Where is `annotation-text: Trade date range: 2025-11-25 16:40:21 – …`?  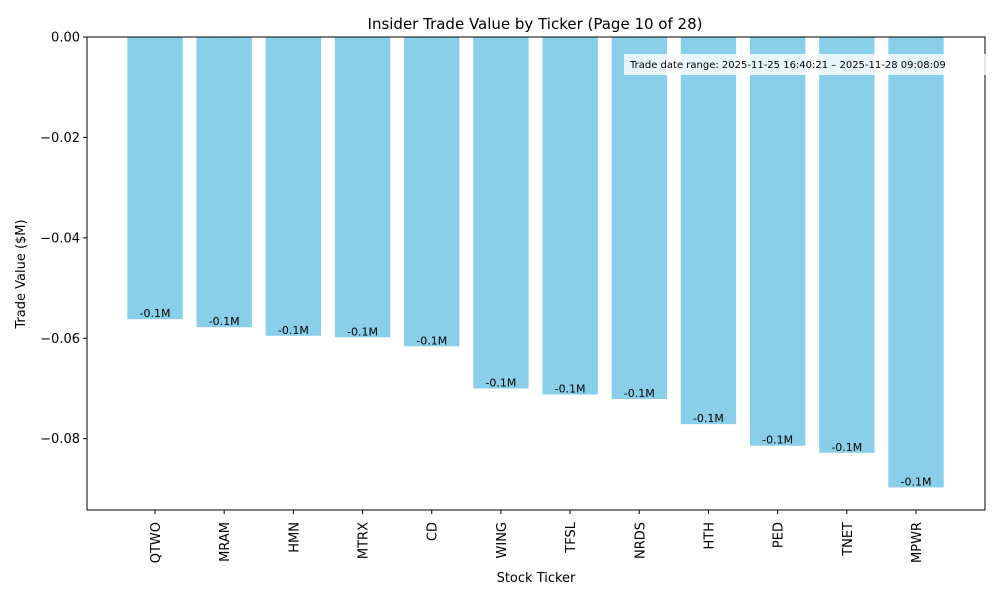
annotation-text: Trade date range: 2025-11-25 16:40:21 – … is located at coordinates (787, 65).